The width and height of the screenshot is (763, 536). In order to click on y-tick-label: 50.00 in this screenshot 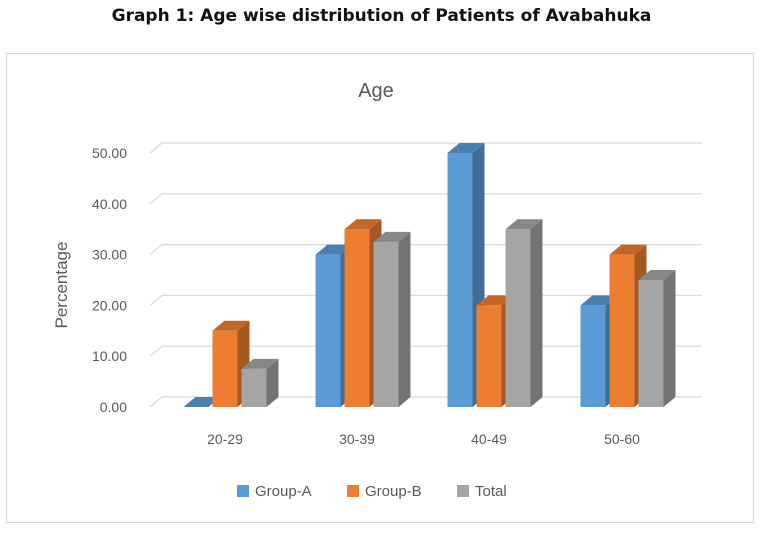, I will do `click(109, 153)`.